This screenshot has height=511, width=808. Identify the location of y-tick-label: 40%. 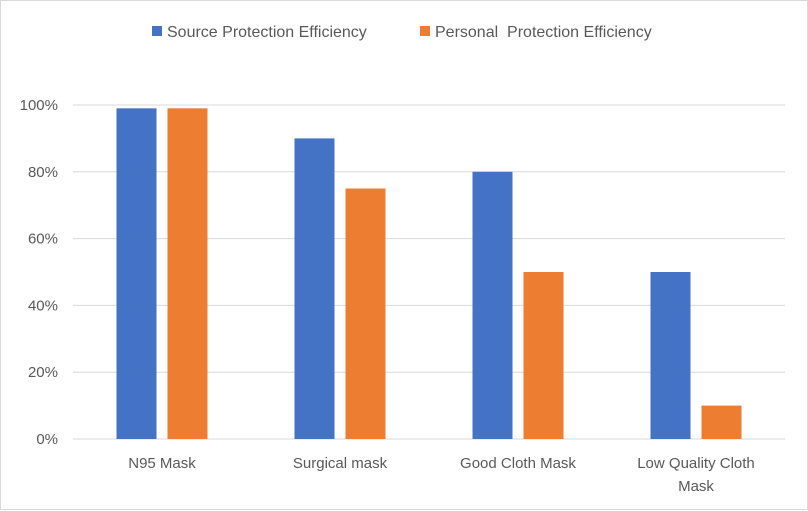
(43, 305).